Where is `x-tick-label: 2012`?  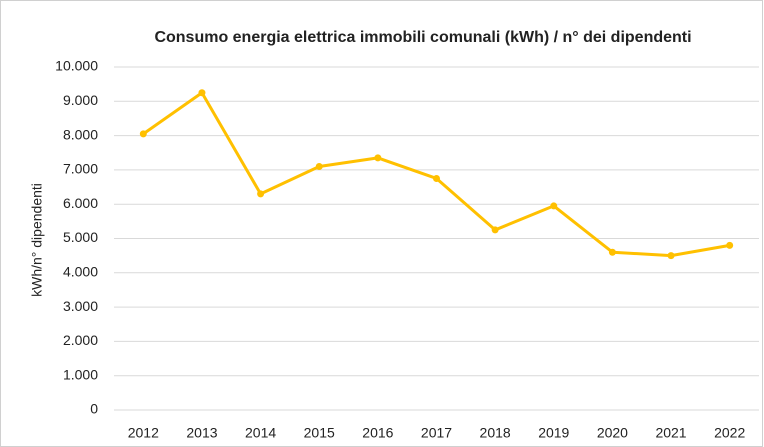 x-tick-label: 2012 is located at coordinates (143, 433).